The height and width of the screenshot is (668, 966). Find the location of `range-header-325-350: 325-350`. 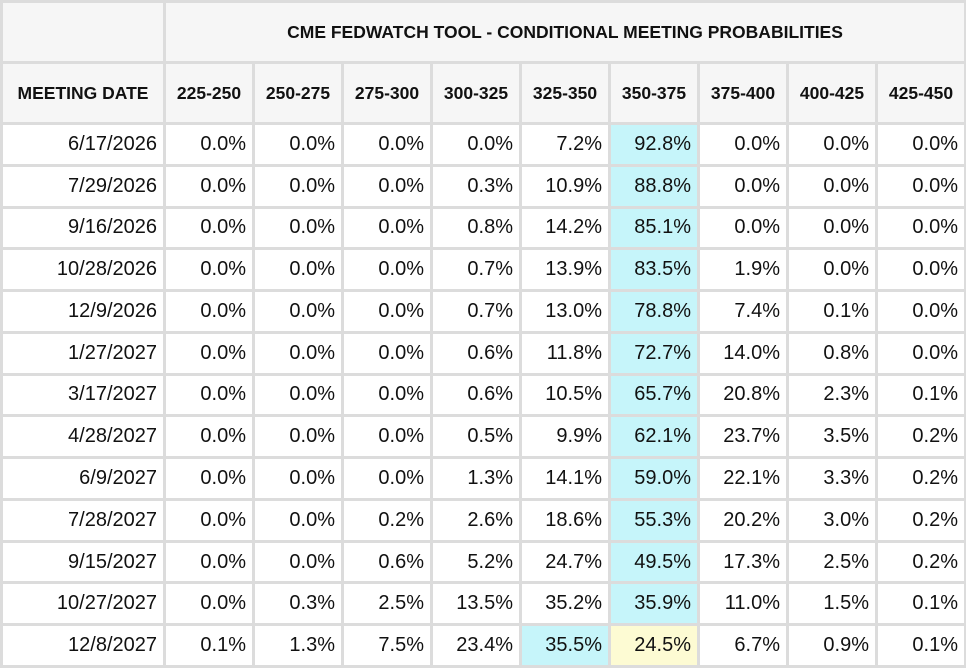

range-header-325-350: 325-350 is located at coordinates (565, 93).